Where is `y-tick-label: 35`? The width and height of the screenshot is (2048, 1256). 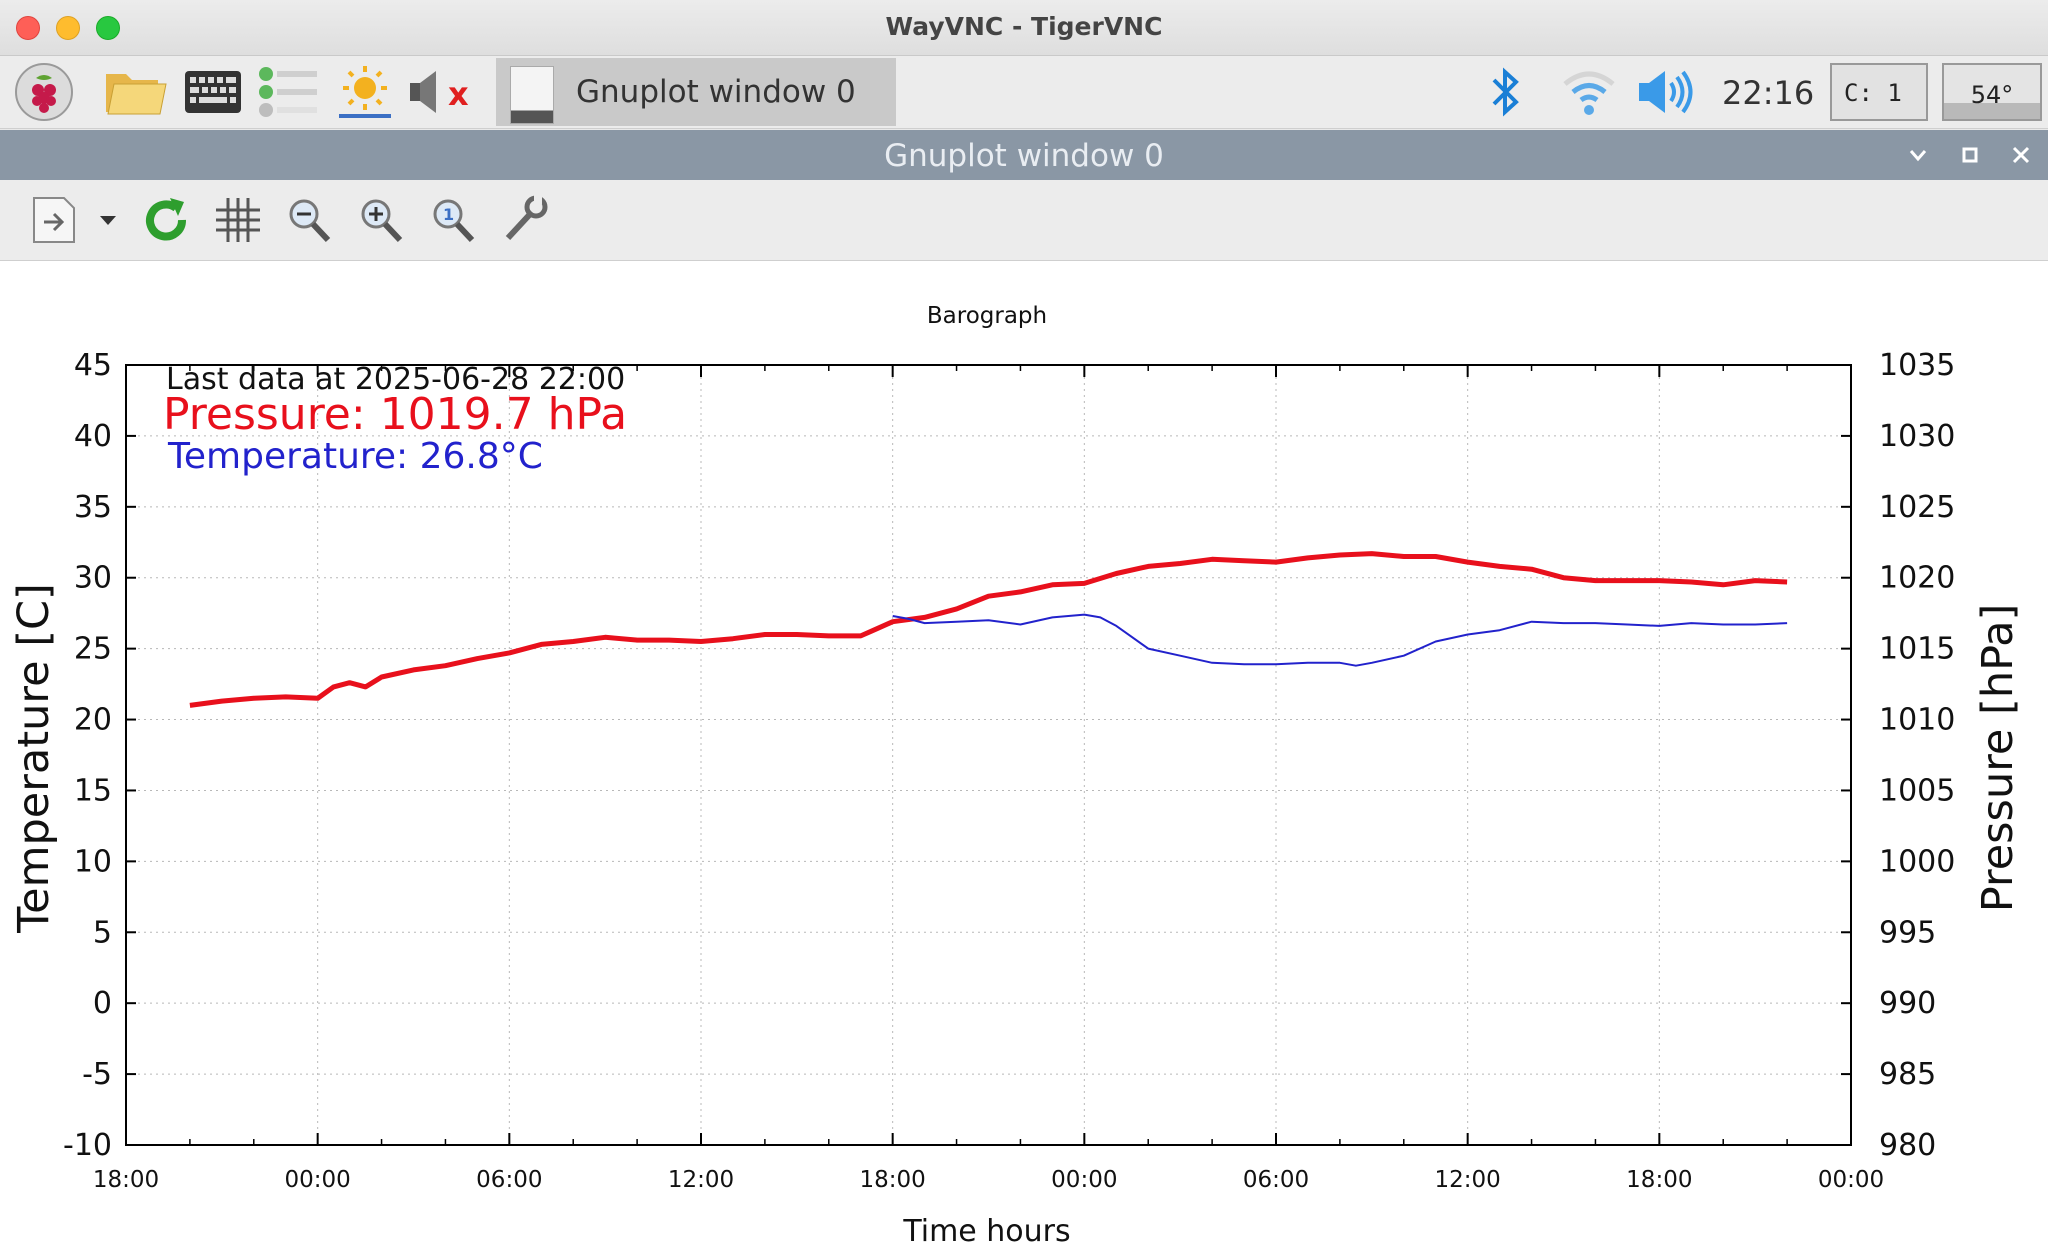 y-tick-label: 35 is located at coordinates (93, 507).